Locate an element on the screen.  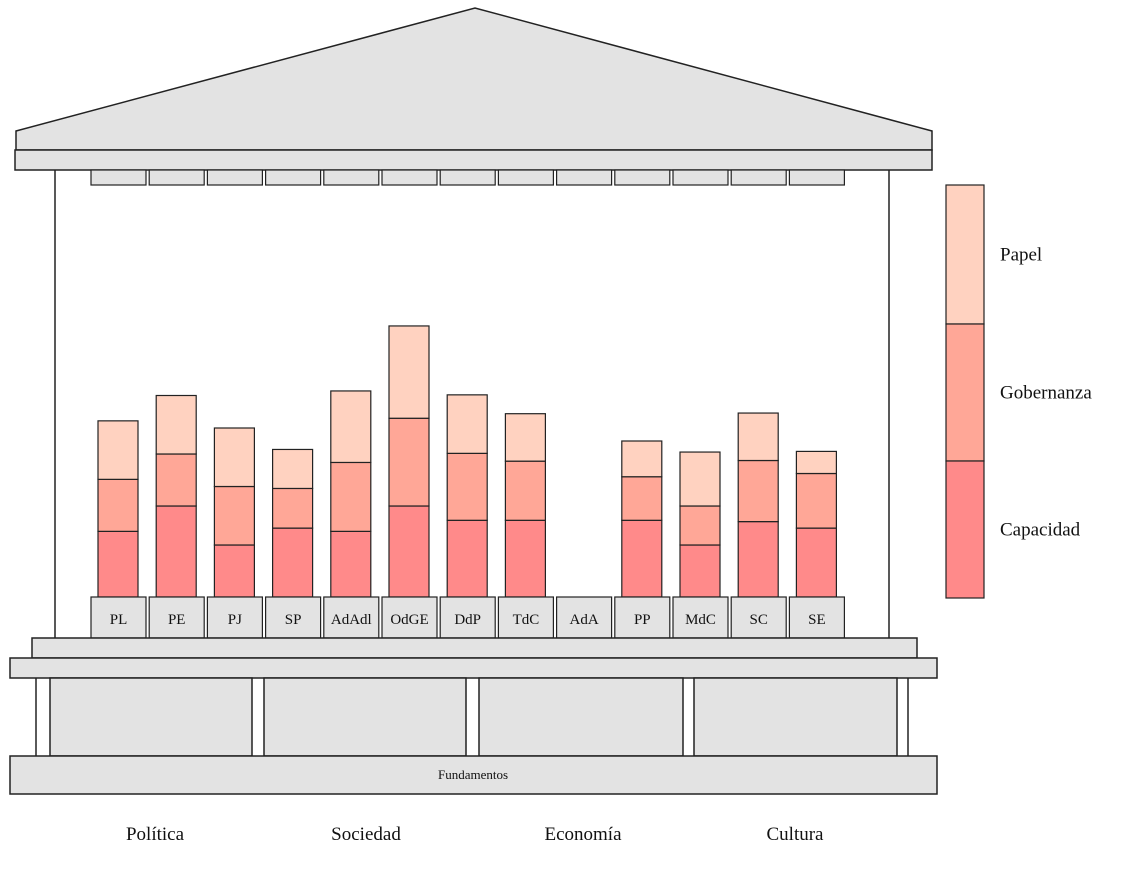
pillar-label-pe: PE is located at coordinates (177, 620).